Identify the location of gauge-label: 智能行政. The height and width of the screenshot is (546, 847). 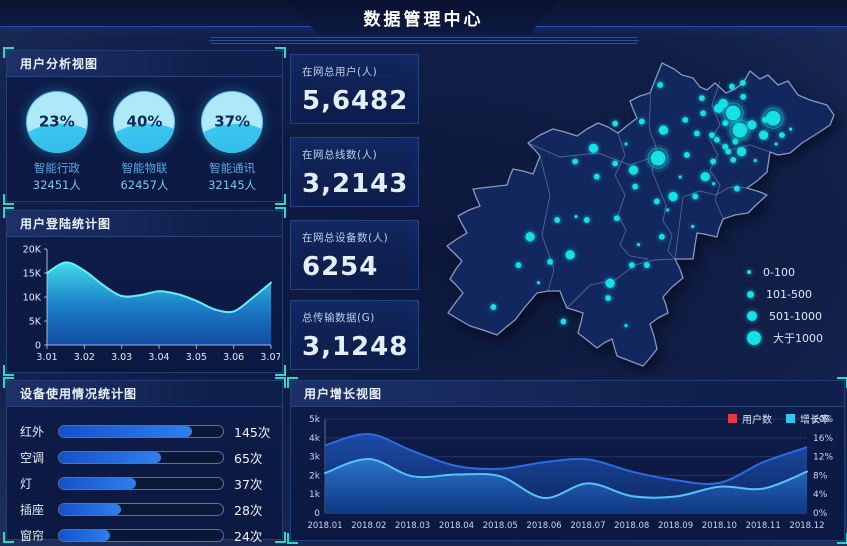
(56, 168).